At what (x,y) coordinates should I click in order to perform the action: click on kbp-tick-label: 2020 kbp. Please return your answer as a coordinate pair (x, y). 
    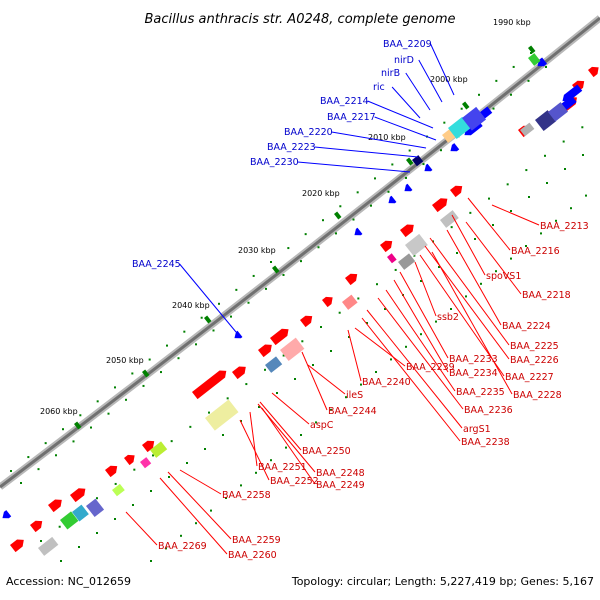
    Looking at the image, I should click on (321, 193).